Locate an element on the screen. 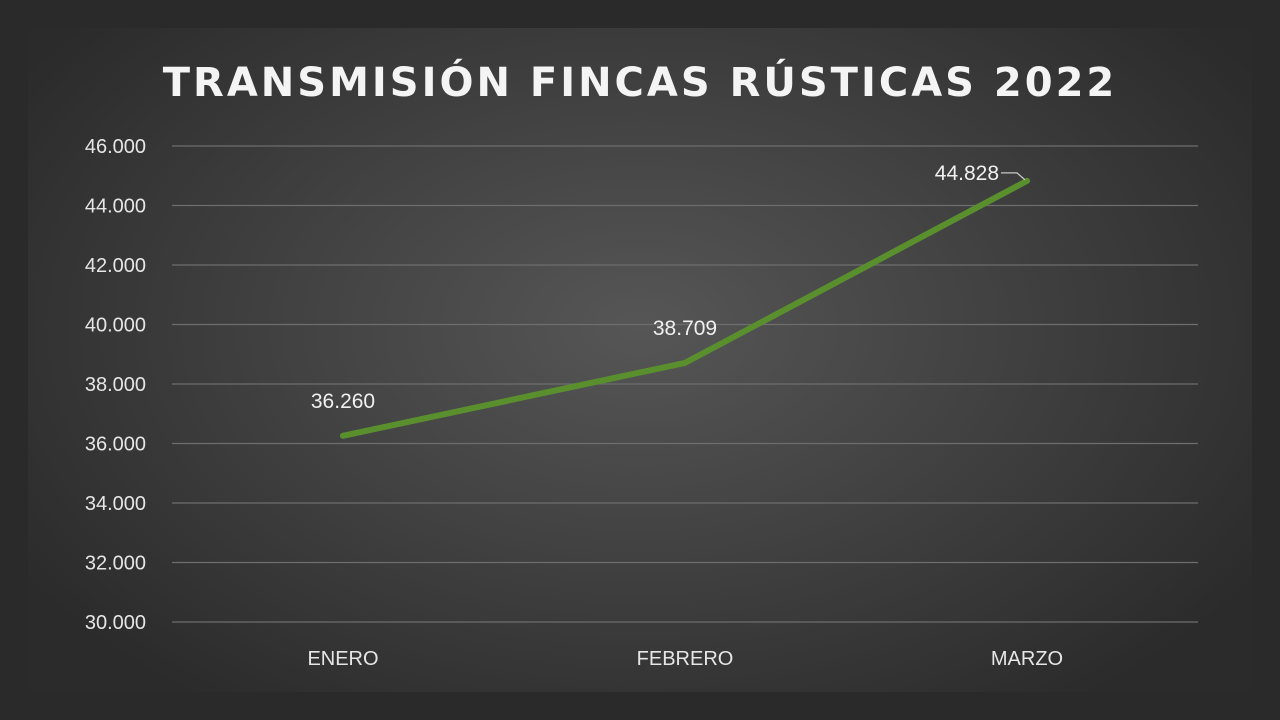 Image resolution: width=1280 pixels, height=720 pixels. data-label: 36.260 is located at coordinates (343, 401).